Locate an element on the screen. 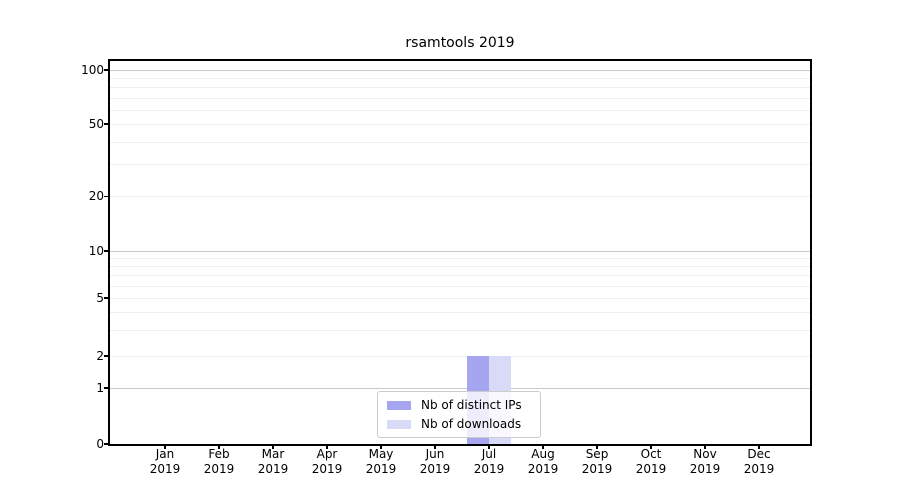 The height and width of the screenshot is (500, 900). y-tick-label: 0 is located at coordinates (100, 444).